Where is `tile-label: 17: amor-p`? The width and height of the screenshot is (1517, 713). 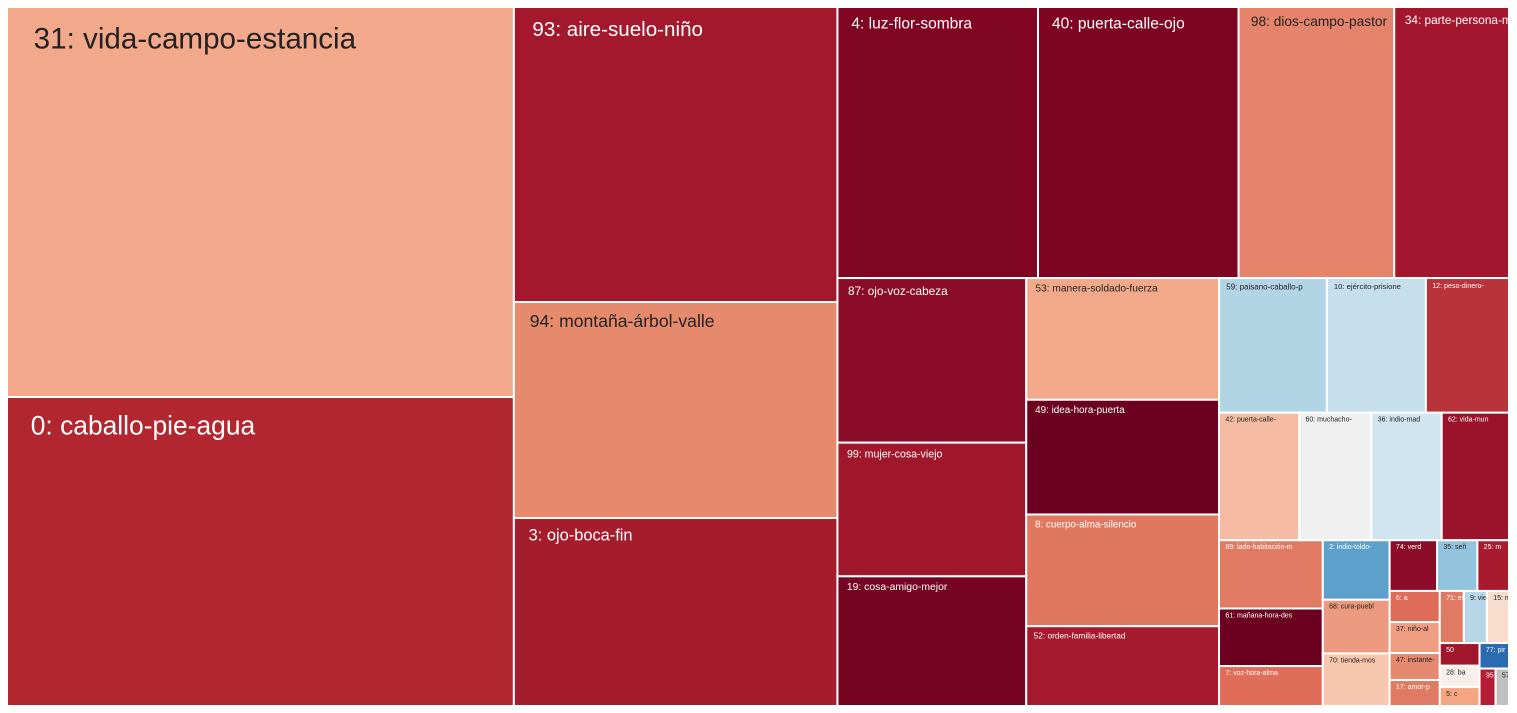
tile-label: 17: amor-p is located at coordinates (1413, 687).